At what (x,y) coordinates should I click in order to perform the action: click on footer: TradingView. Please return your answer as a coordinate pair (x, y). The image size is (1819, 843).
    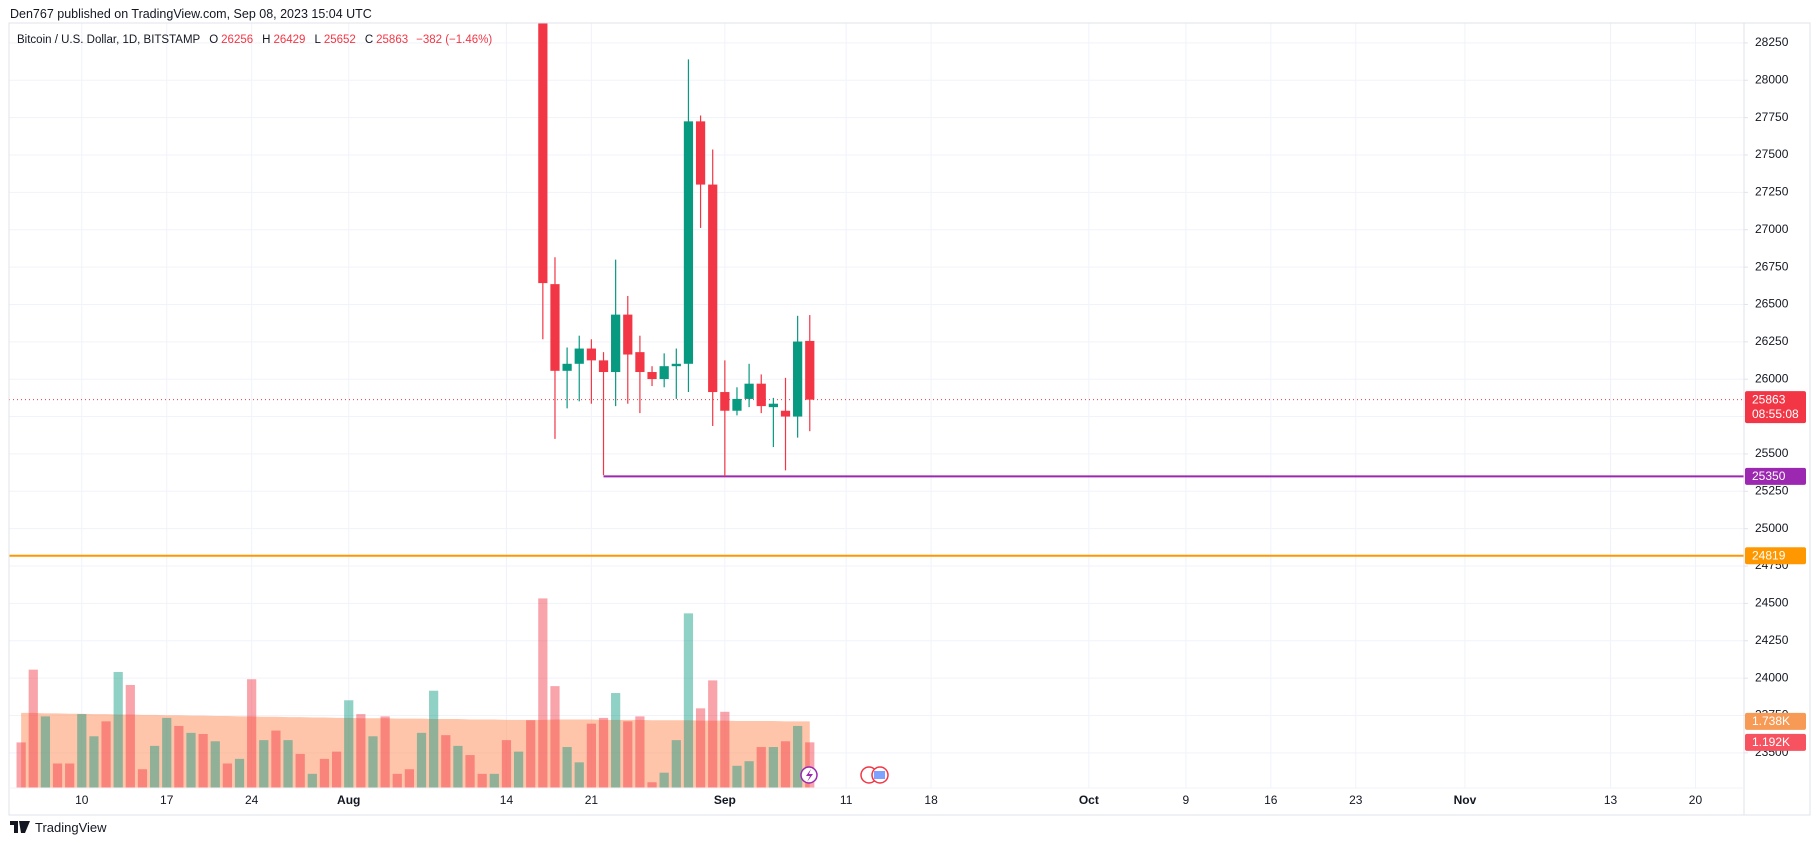
    Looking at the image, I should click on (58, 827).